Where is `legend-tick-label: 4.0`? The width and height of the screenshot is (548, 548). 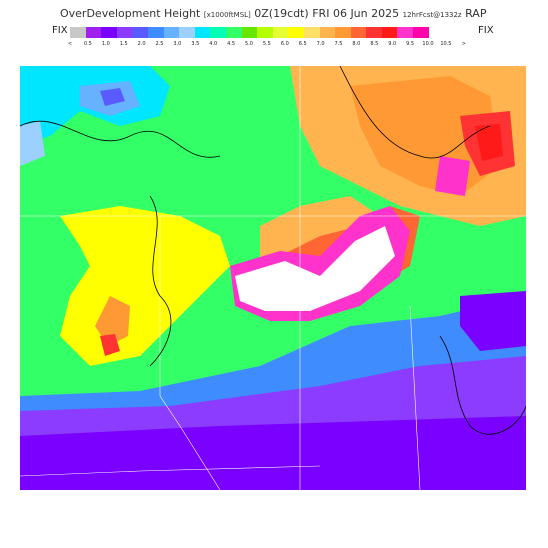
legend-tick-label: 4.0 is located at coordinates (213, 44).